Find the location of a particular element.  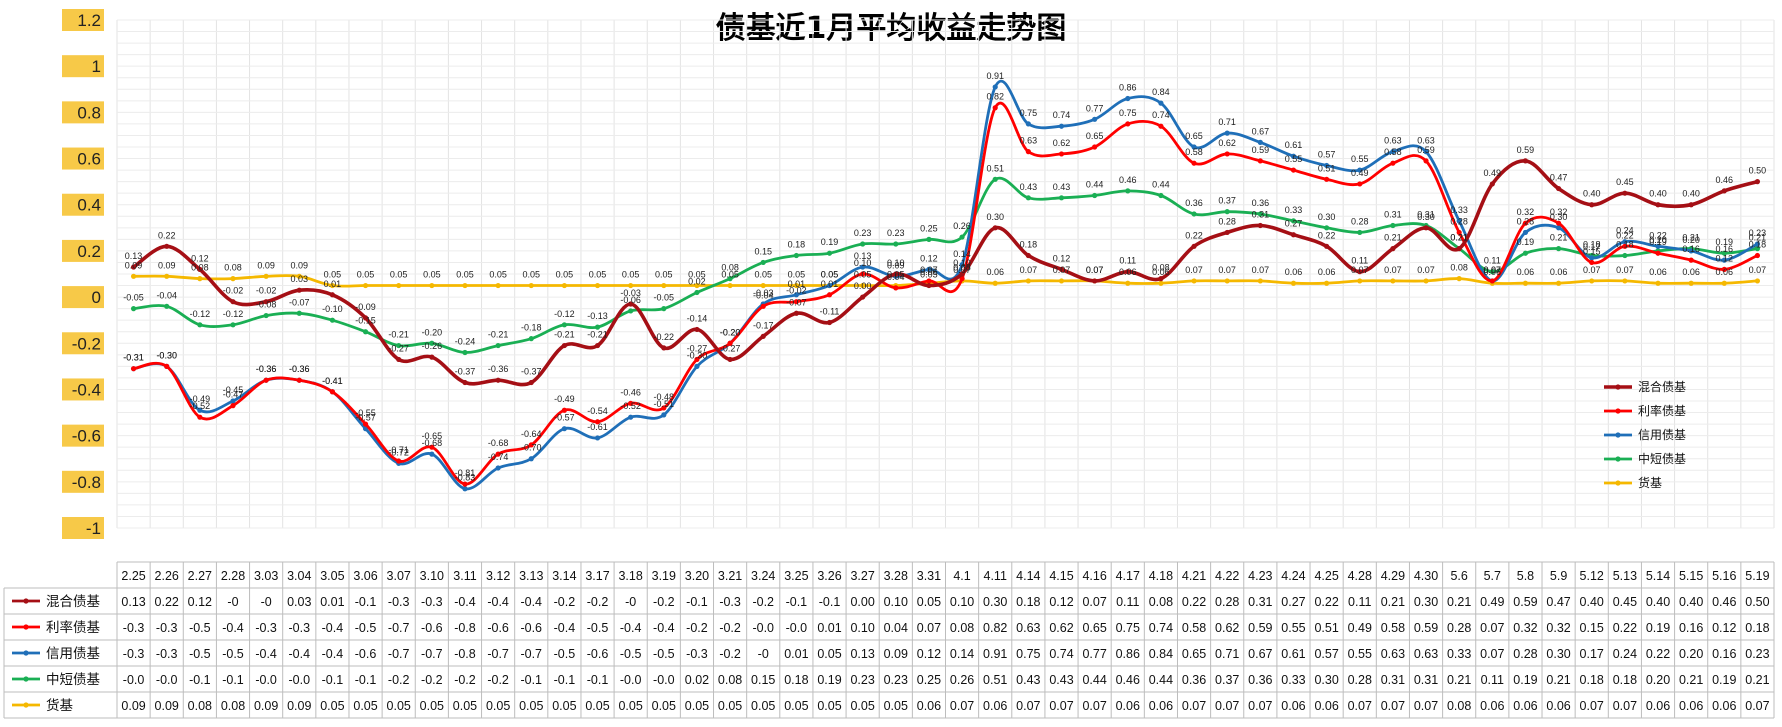

table-cell: 0.67 is located at coordinates (1260, 654).